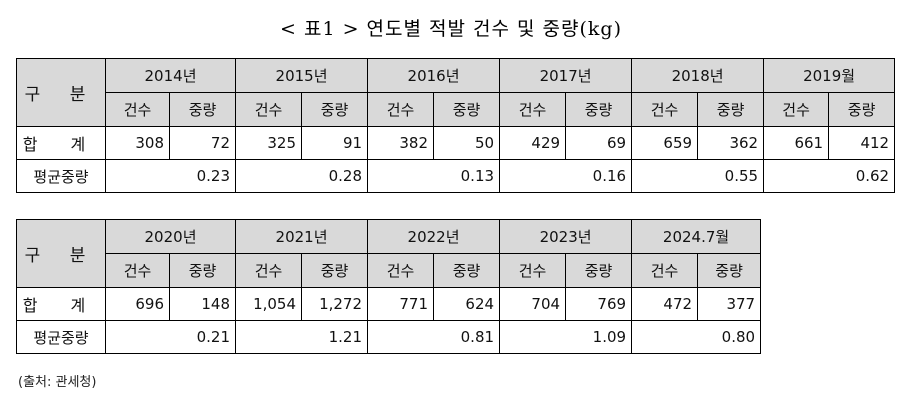  Describe the element at coordinates (731, 143) in the screenshot. I see `weight-cell: 362` at that location.